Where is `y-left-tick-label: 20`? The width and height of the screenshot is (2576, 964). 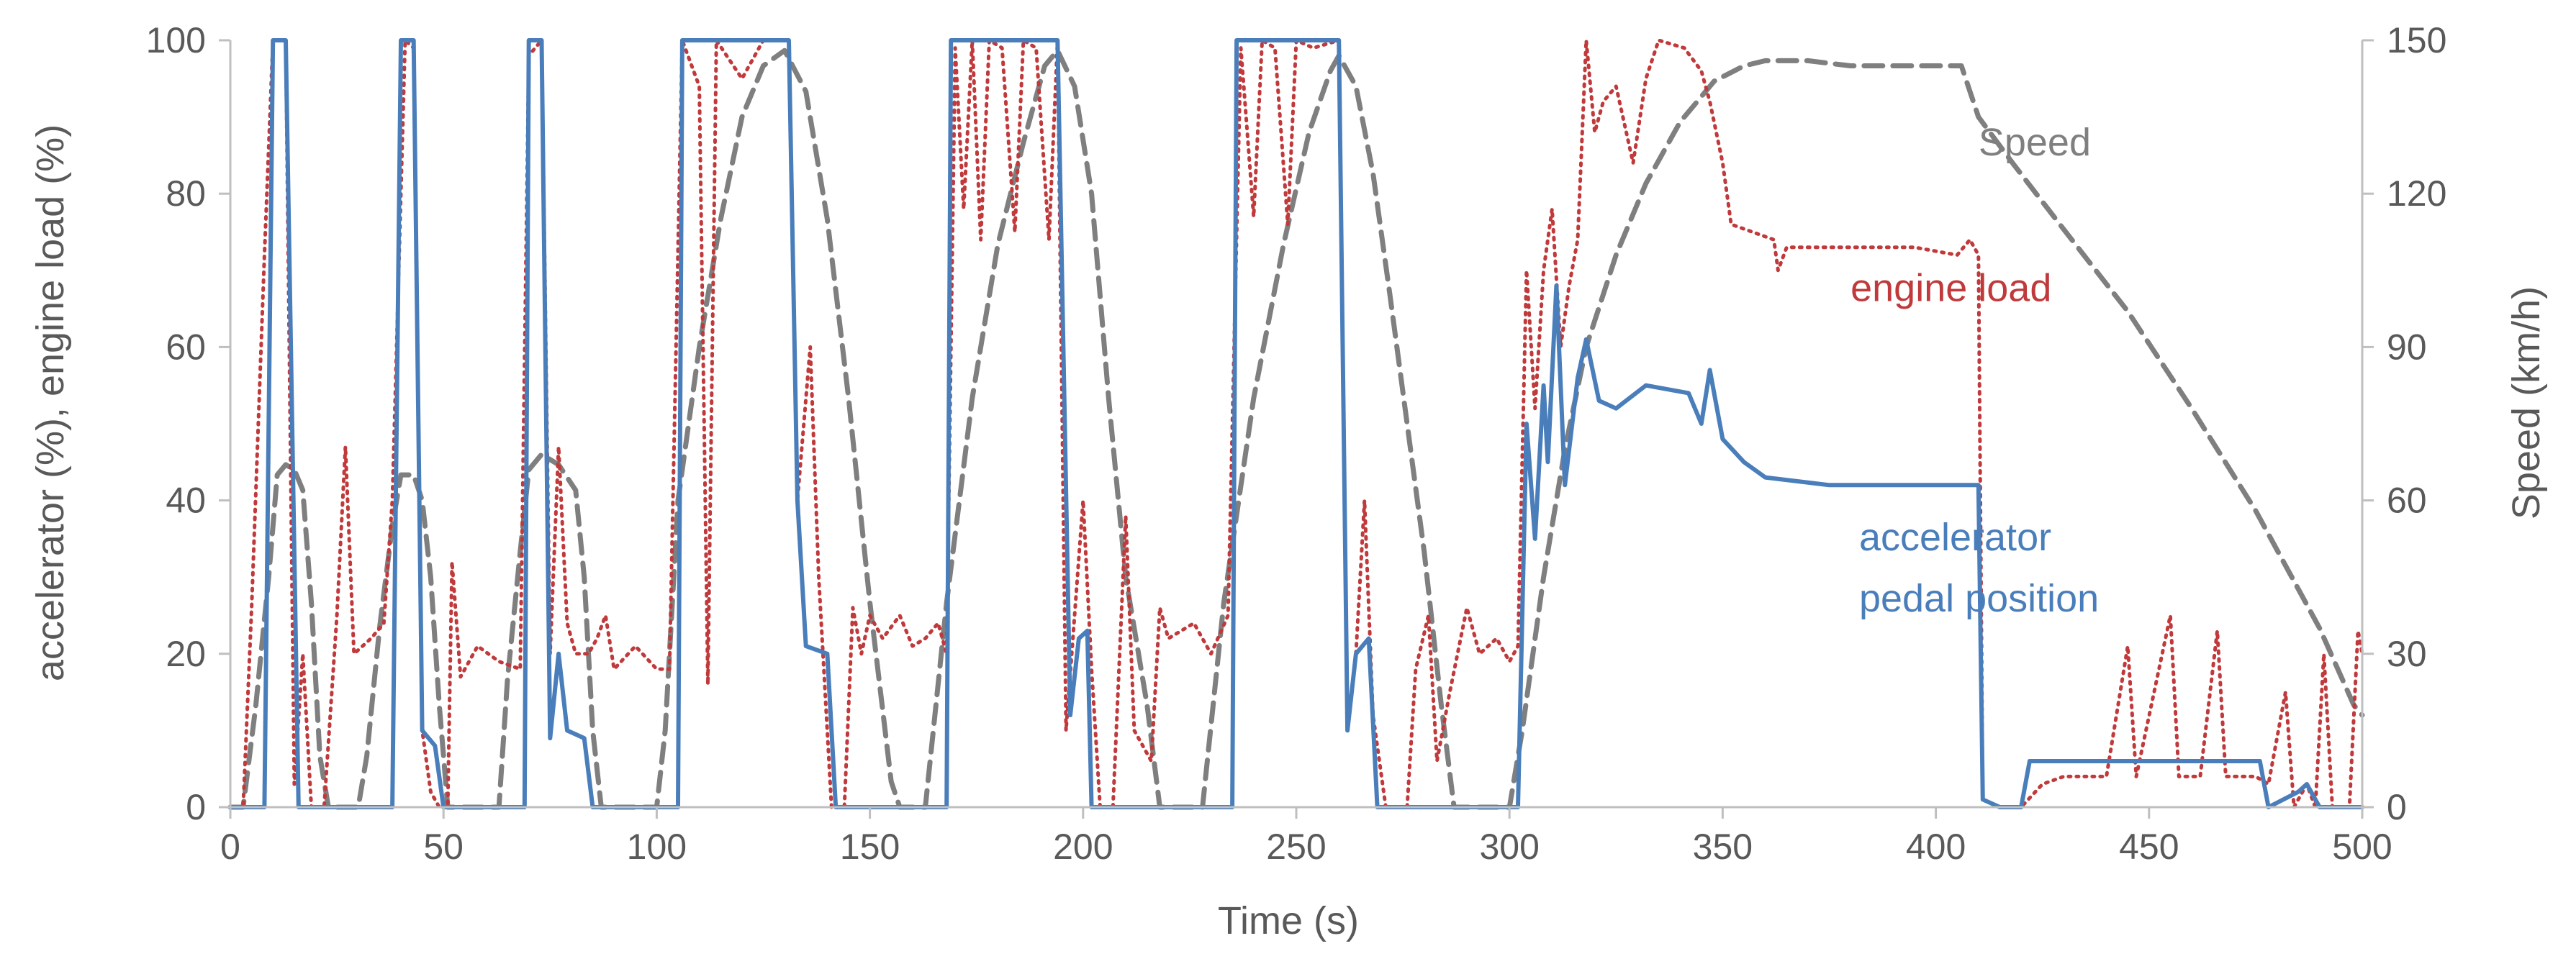 y-left-tick-label: 20 is located at coordinates (186, 654).